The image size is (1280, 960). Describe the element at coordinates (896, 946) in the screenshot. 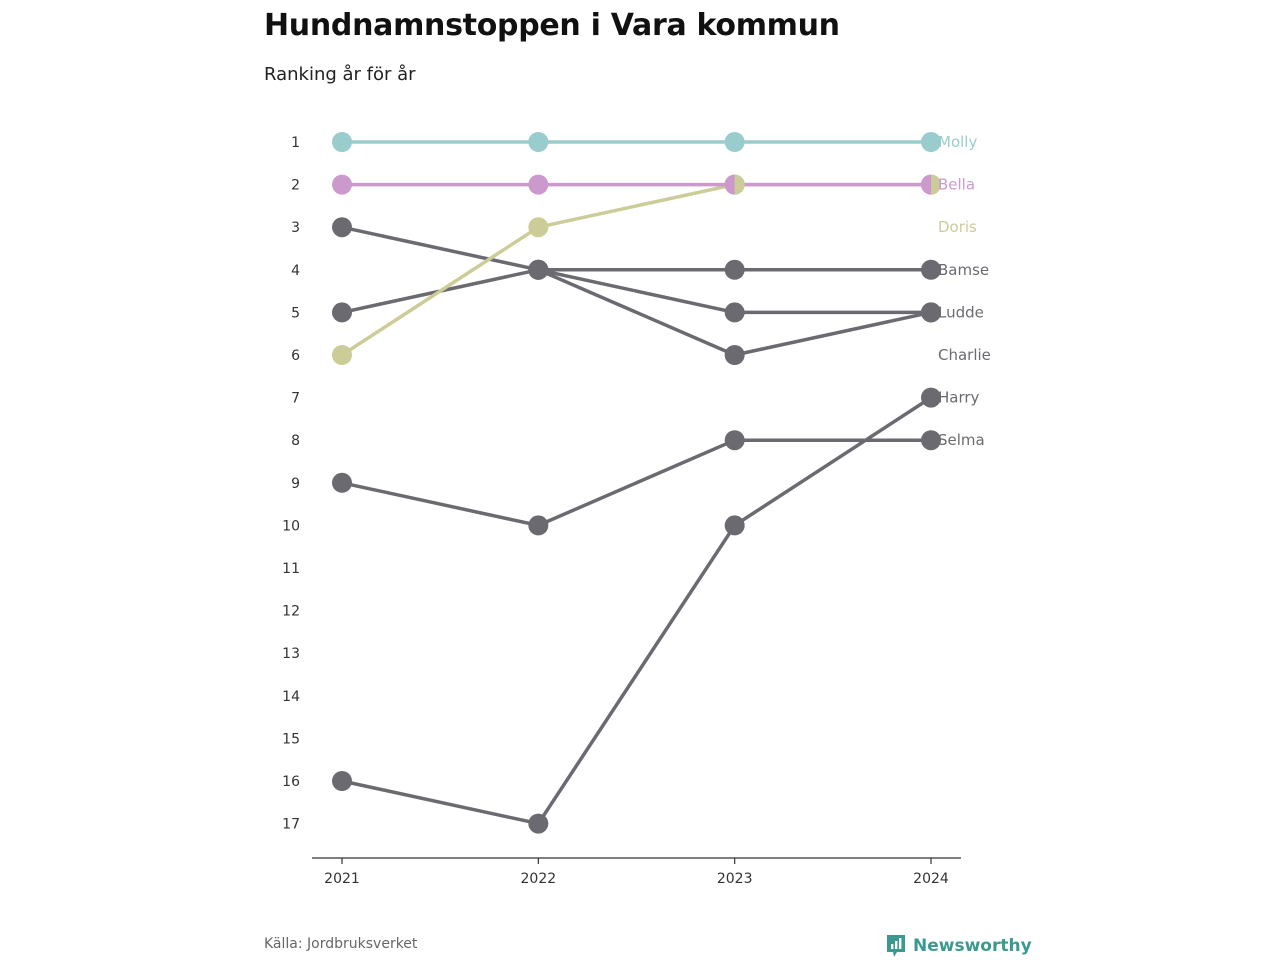

I see `newsworthy-logo-icon` at that location.